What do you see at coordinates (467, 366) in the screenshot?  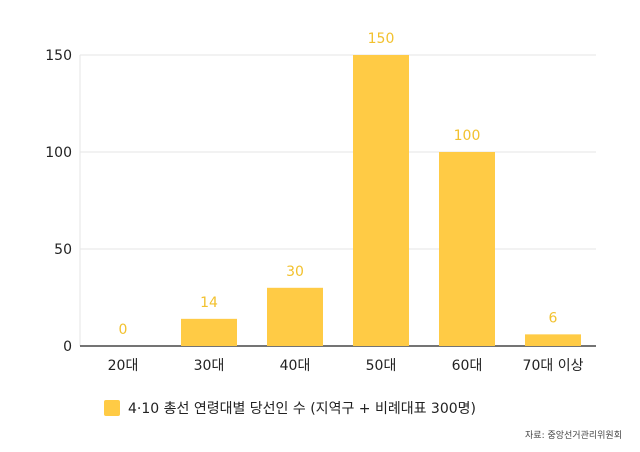 I see `x-tick-label: 60대` at bounding box center [467, 366].